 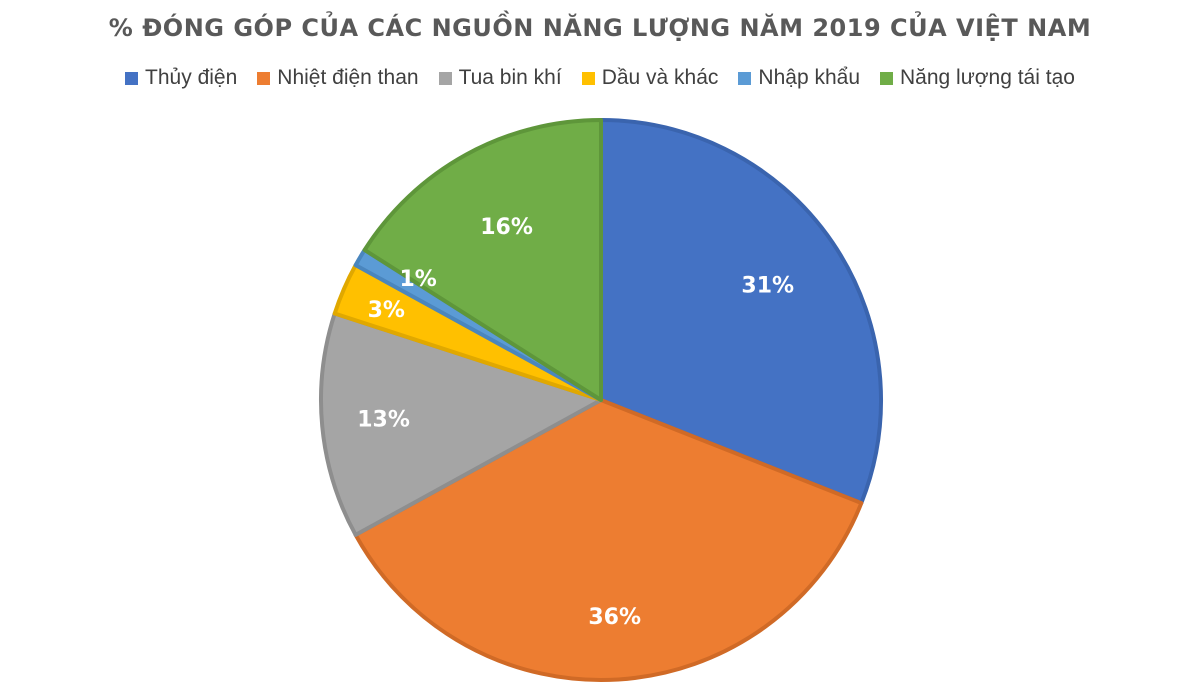 I want to click on legend-label: Thủy điện, so click(x=191, y=77).